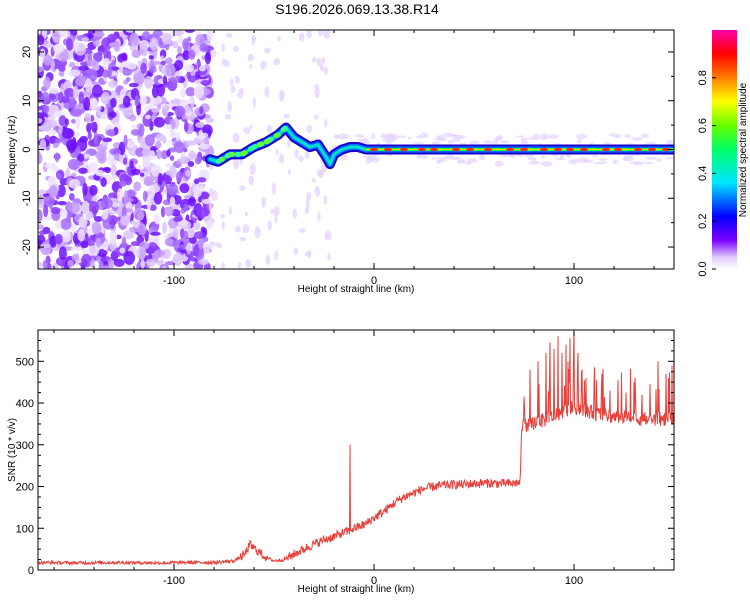  I want to click on colorbar-tick-label: 0.8, so click(703, 77).